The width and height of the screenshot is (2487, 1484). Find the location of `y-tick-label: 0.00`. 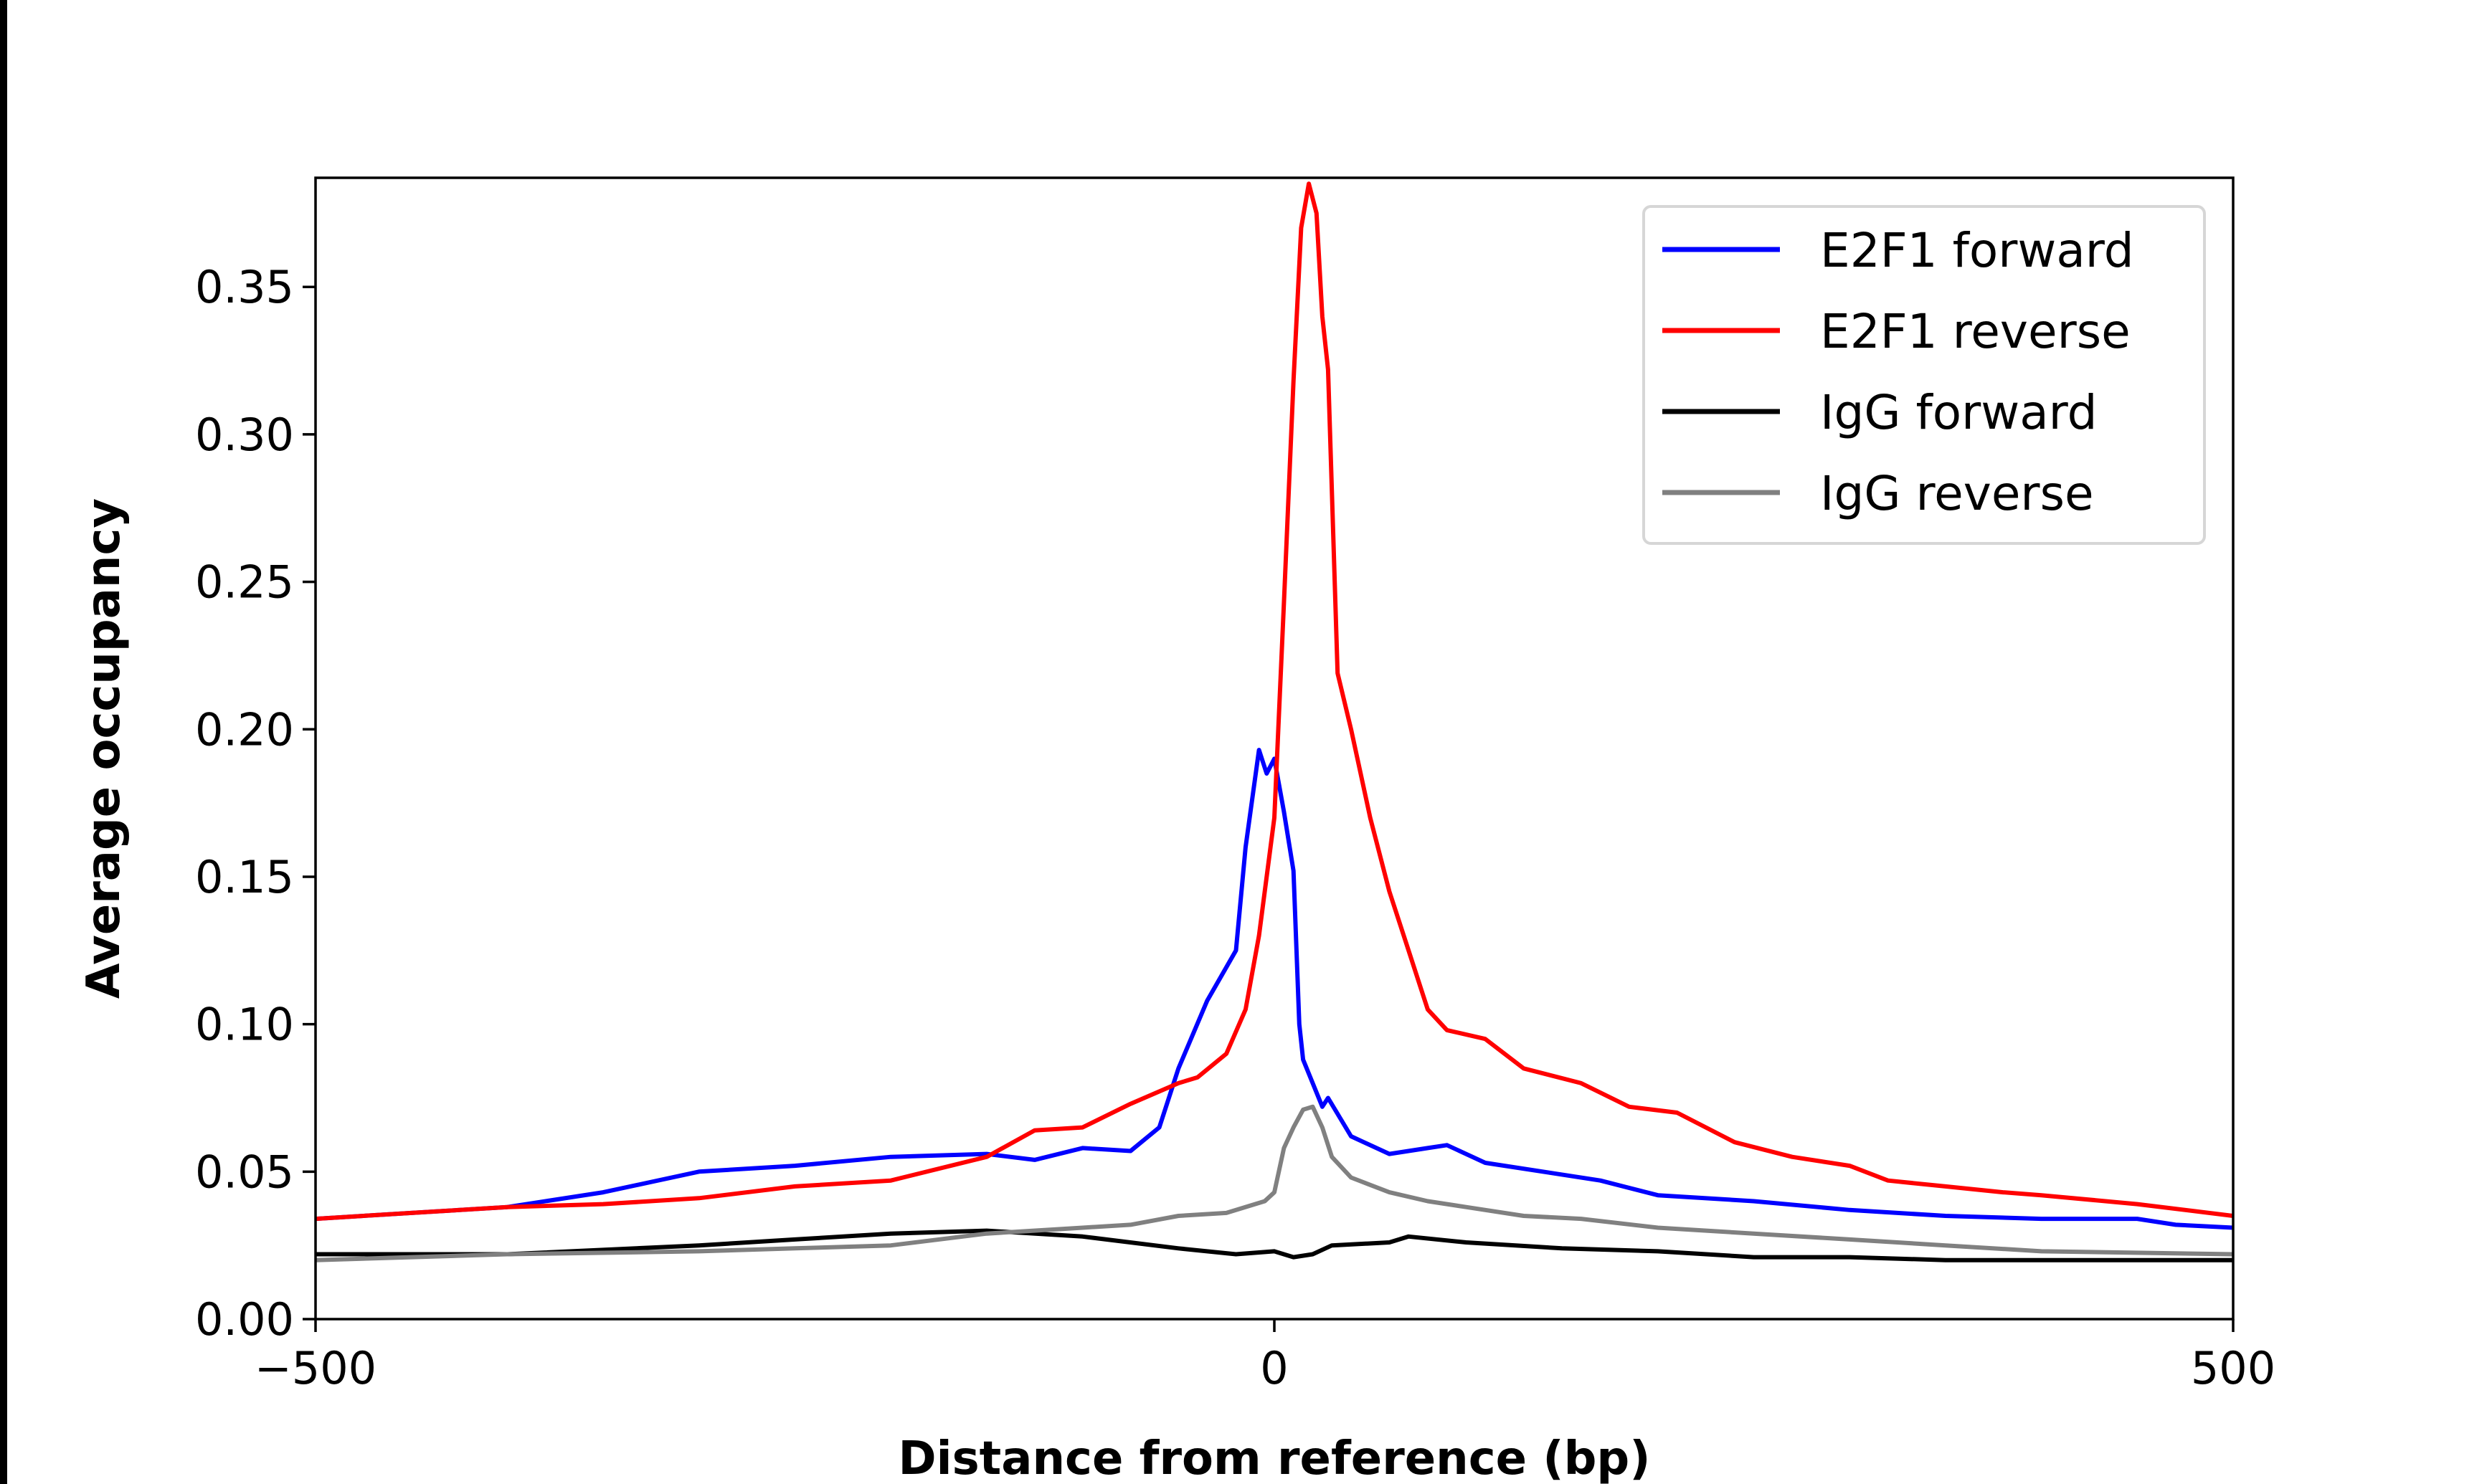

y-tick-label: 0.00 is located at coordinates (245, 1319).